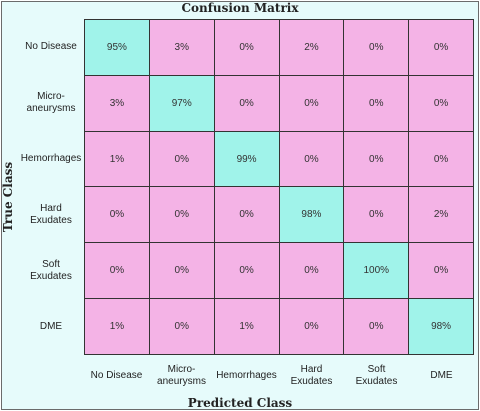 The width and height of the screenshot is (480, 411). What do you see at coordinates (247, 159) in the screenshot?
I see `matrix-cell: 99%` at bounding box center [247, 159].